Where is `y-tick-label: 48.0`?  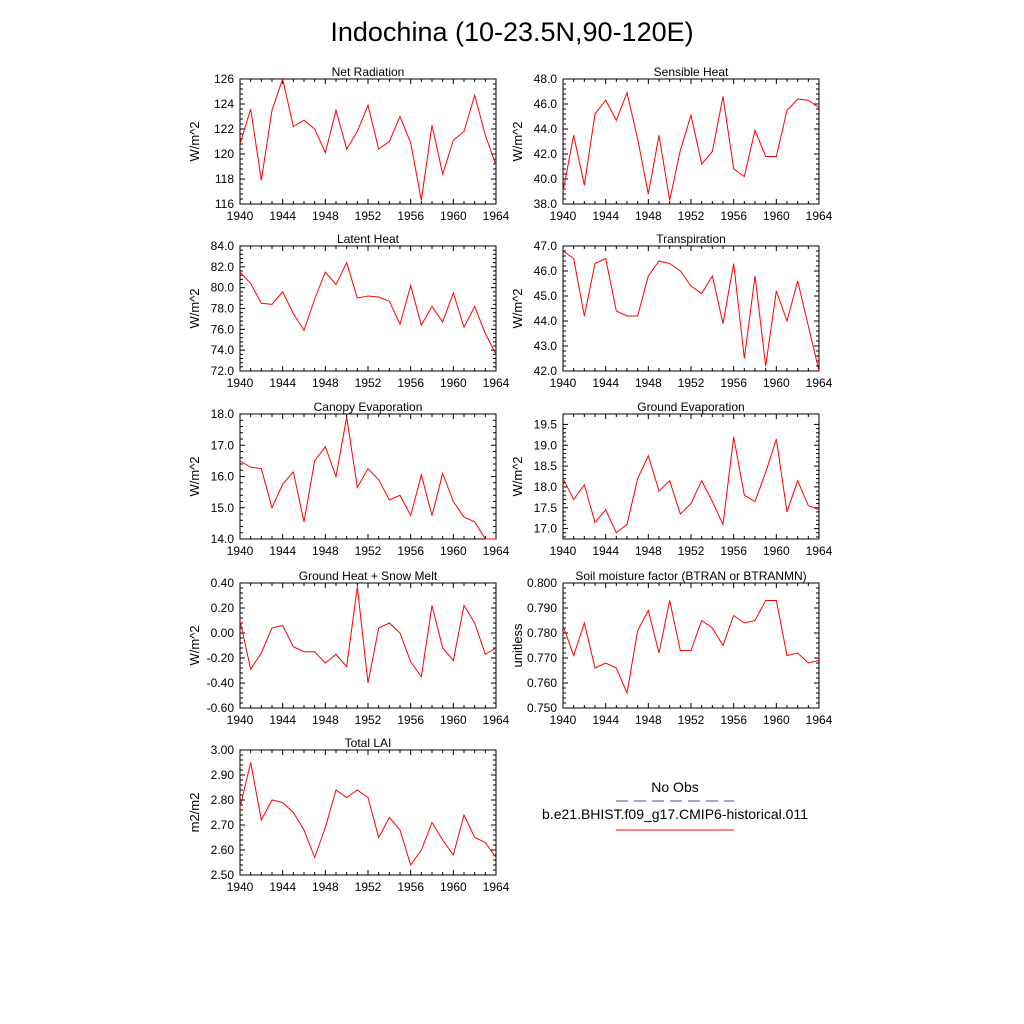 y-tick-label: 48.0 is located at coordinates (546, 79).